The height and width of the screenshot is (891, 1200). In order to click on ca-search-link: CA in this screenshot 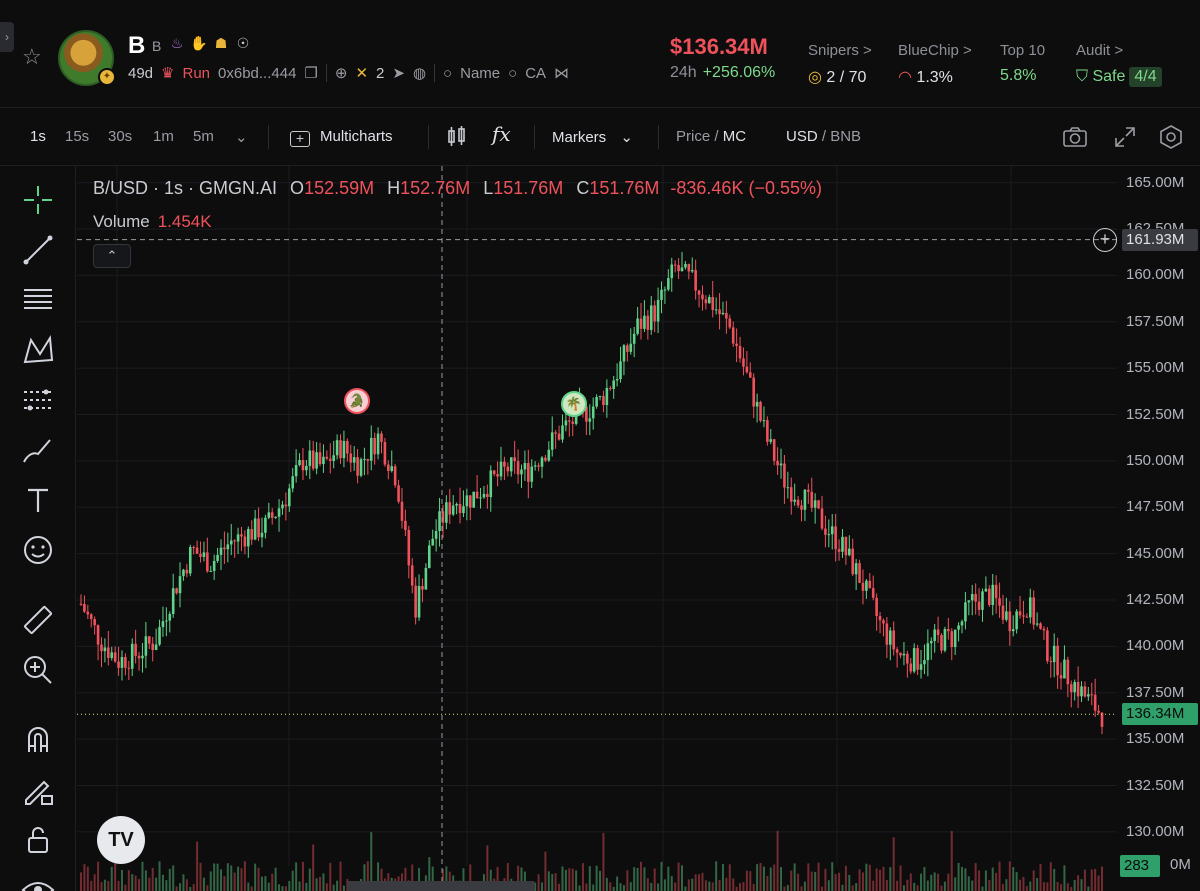, I will do `click(536, 73)`.